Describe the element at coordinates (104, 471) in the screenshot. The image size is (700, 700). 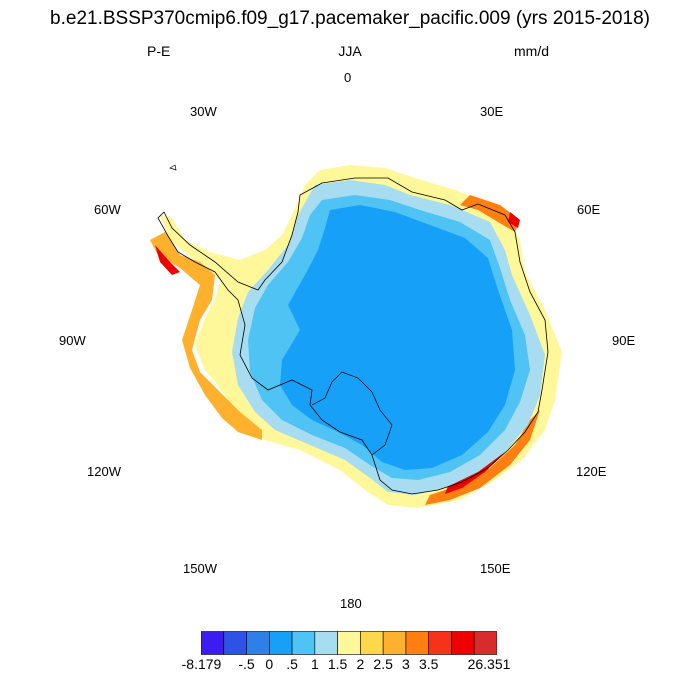
I see `lon-label-120w: 120W` at that location.